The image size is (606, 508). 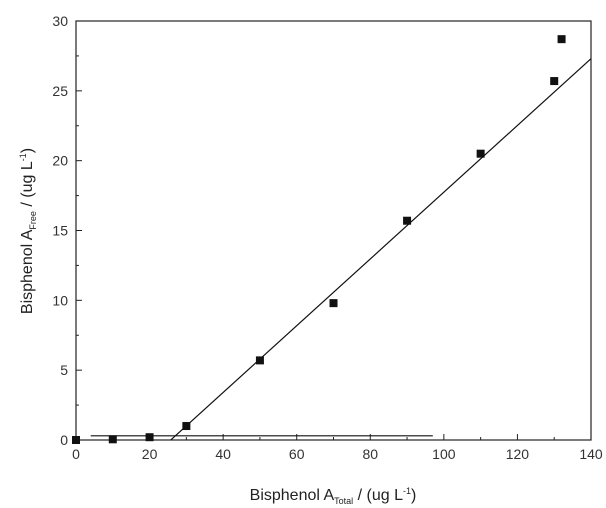 I want to click on x-tick-label: 0, so click(x=76, y=454).